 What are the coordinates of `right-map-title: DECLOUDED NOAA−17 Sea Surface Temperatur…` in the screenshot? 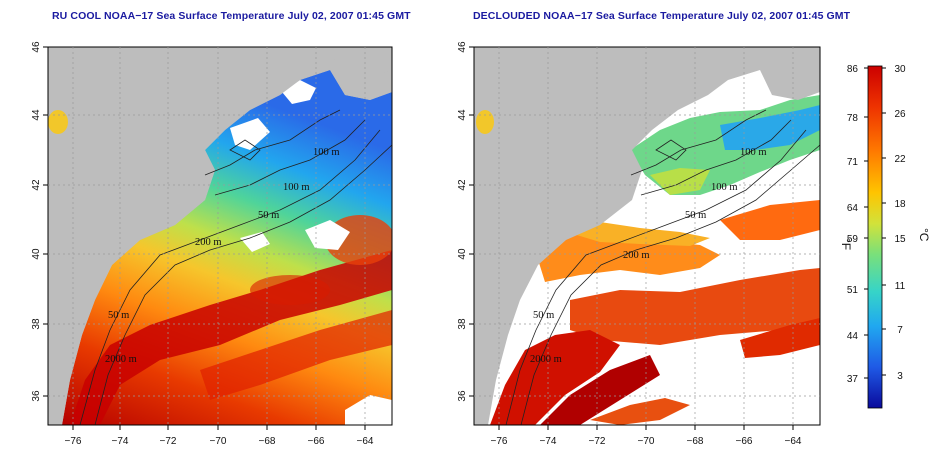 It's located at (662, 16).